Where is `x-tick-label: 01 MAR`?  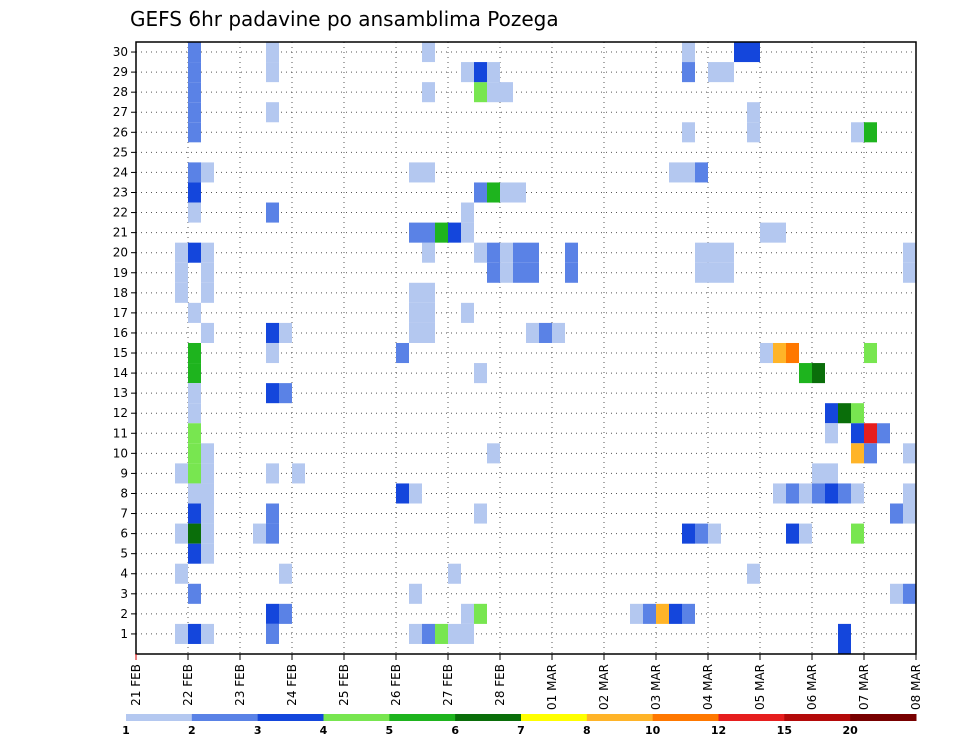
x-tick-label: 01 MAR is located at coordinates (552, 687).